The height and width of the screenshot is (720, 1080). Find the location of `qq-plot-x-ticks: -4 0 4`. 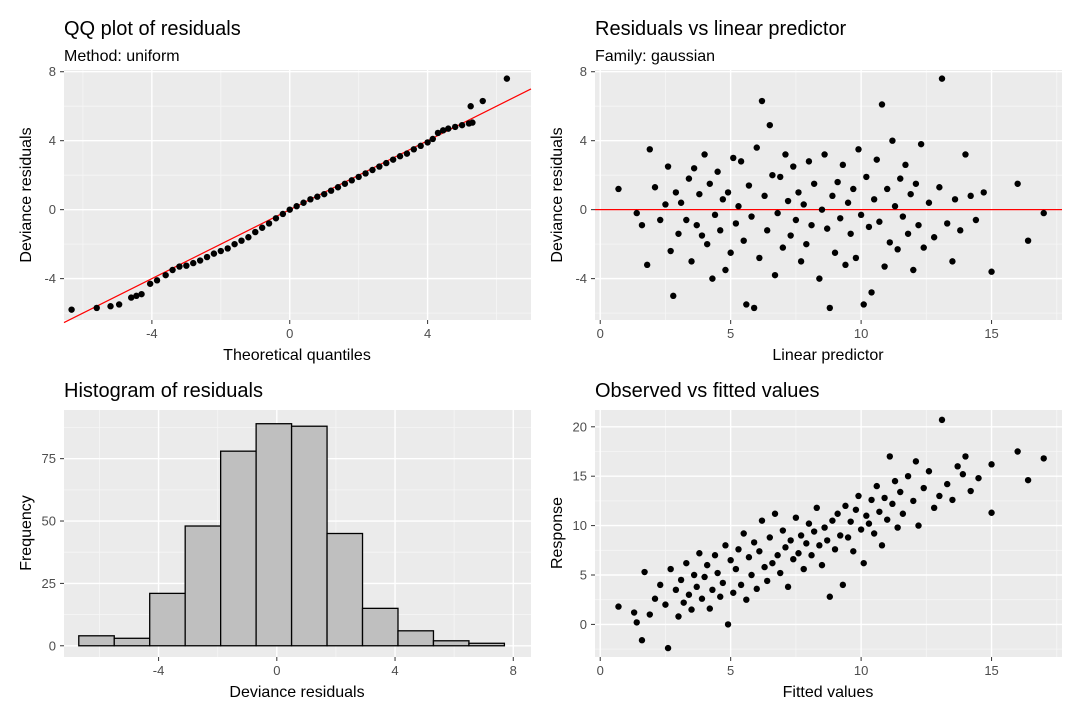

qq-plot-x-ticks: -4 0 4 is located at coordinates (288, 330).